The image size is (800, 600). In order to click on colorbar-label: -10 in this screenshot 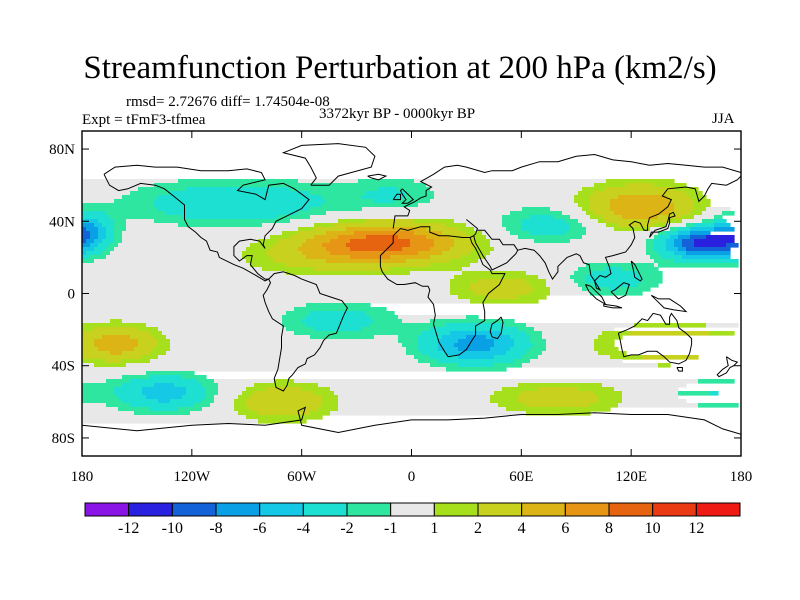, I will do `click(172, 528)`.